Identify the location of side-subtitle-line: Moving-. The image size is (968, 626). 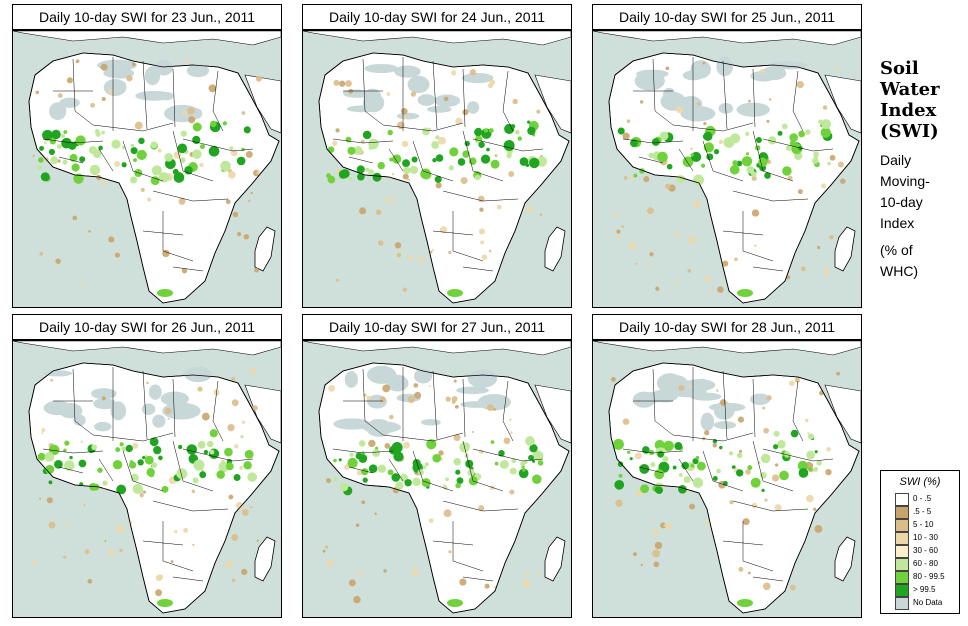
(905, 181).